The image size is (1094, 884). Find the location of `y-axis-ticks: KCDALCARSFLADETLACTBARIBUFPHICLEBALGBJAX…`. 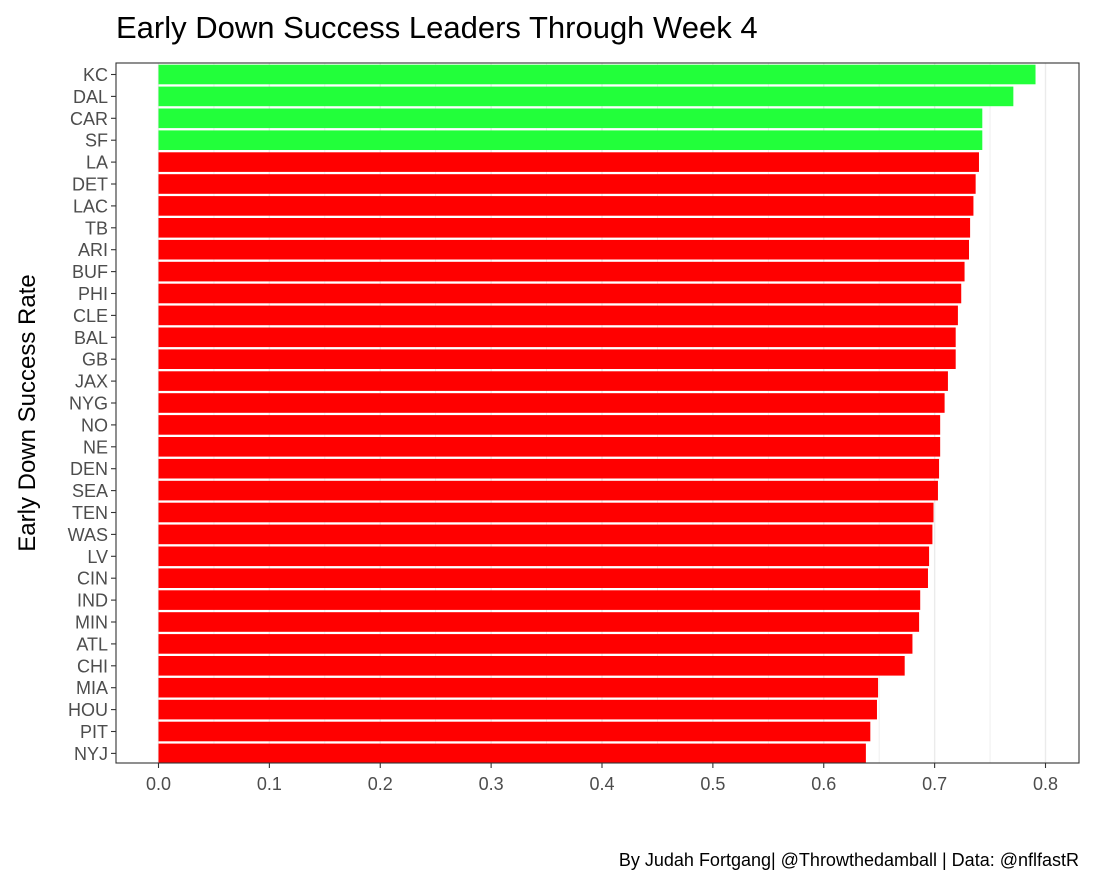

y-axis-ticks: KCDALCARSFLADETLACTBARIBUFPHICLEBALGBJAX… is located at coordinates (92, 414).